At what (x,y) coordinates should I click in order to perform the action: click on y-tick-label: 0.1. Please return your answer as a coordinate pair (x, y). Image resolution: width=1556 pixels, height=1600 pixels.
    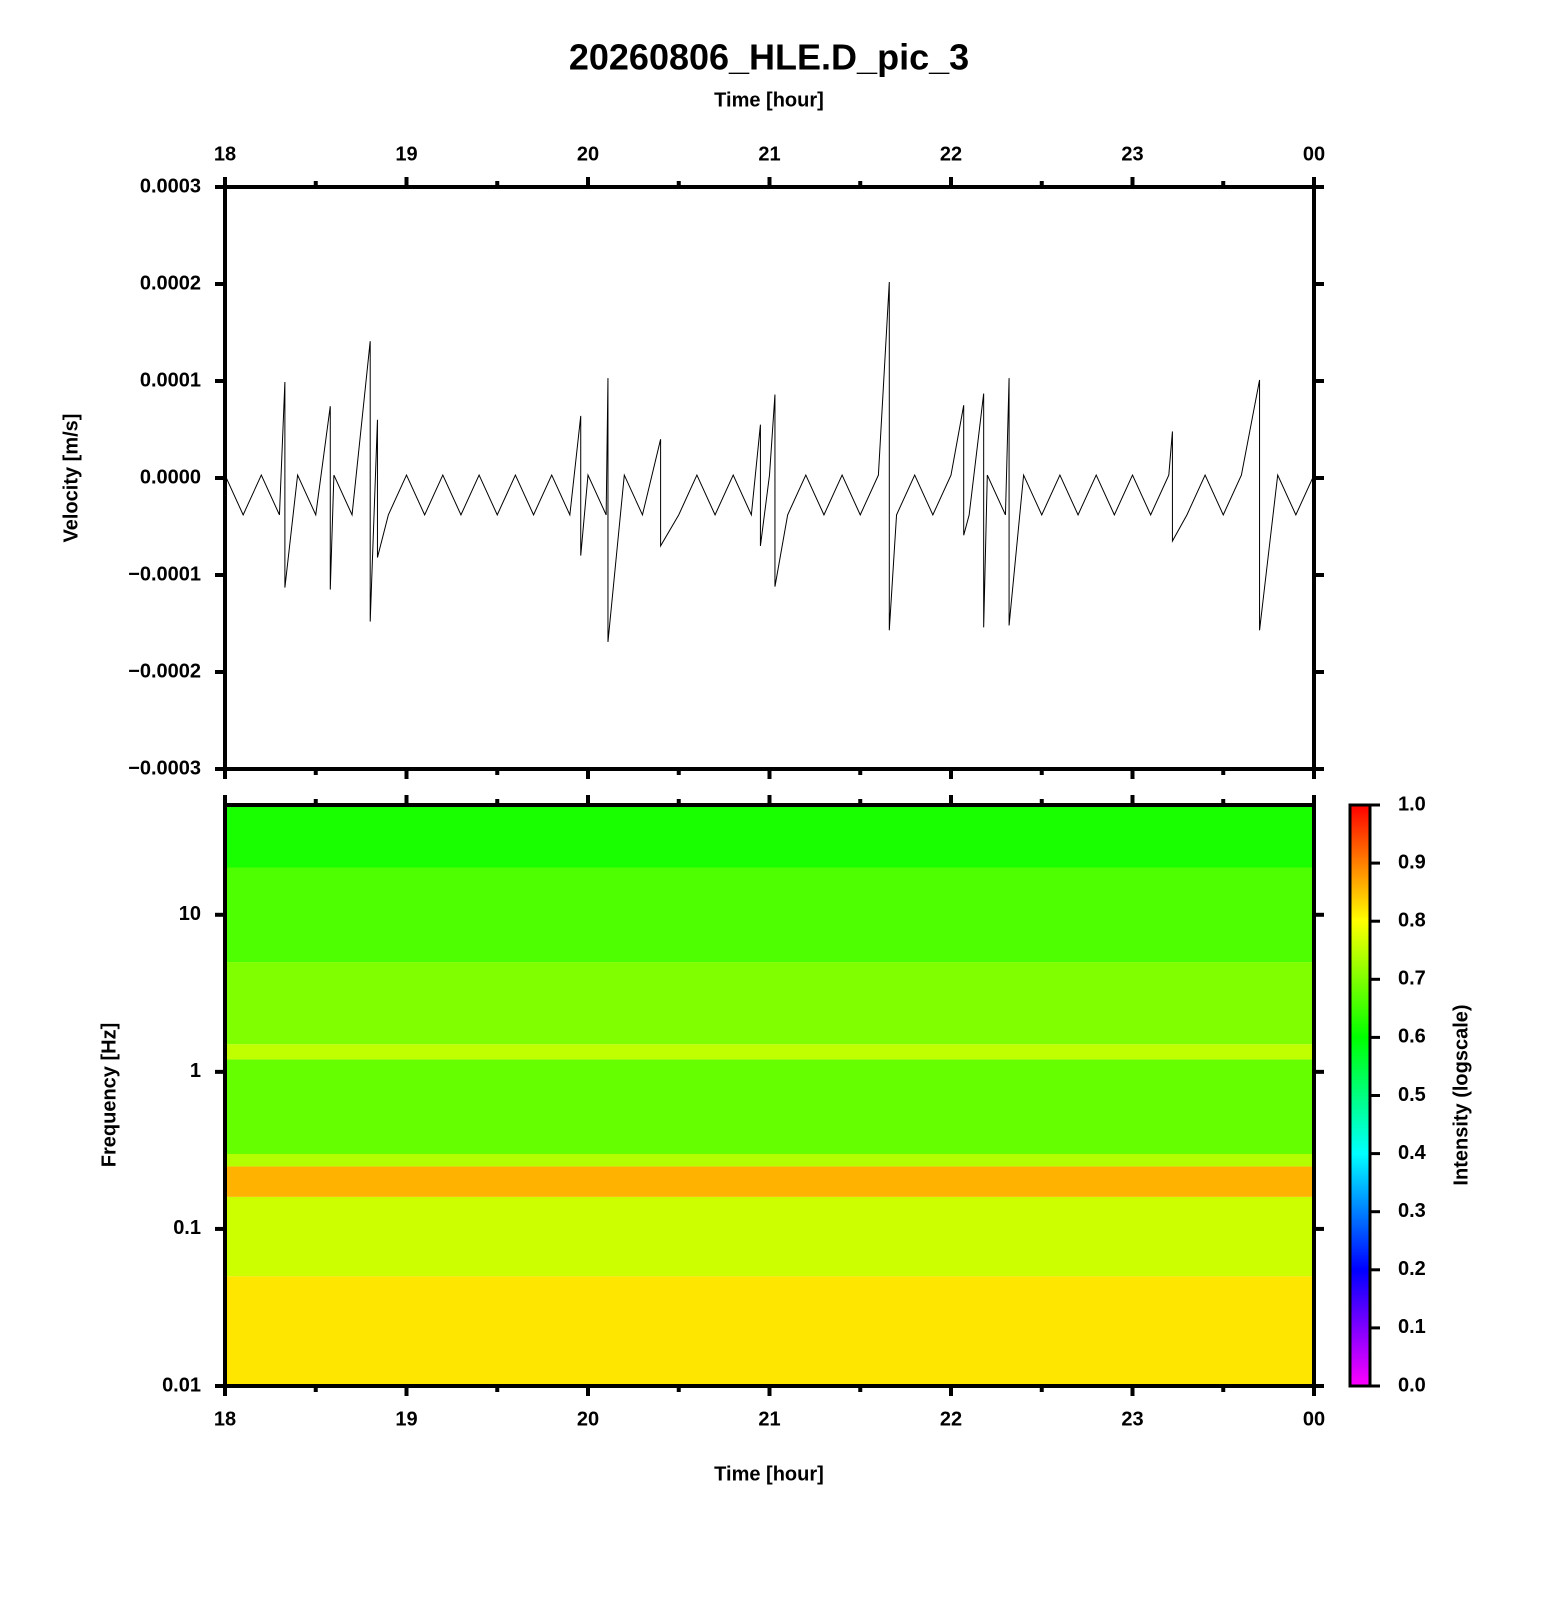
    Looking at the image, I should click on (187, 1228).